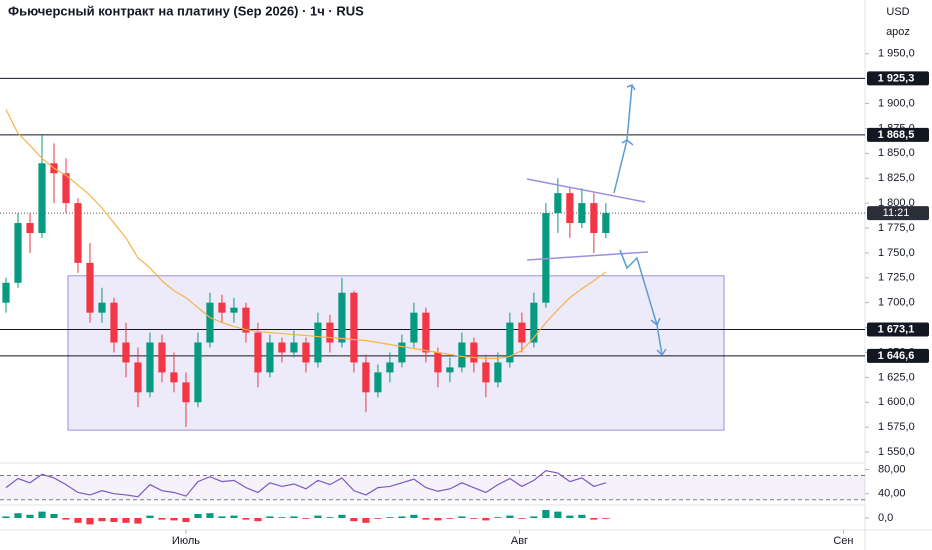 The height and width of the screenshot is (550, 932). Describe the element at coordinates (896, 329) in the screenshot. I see `level-label: 1 673,1` at that location.